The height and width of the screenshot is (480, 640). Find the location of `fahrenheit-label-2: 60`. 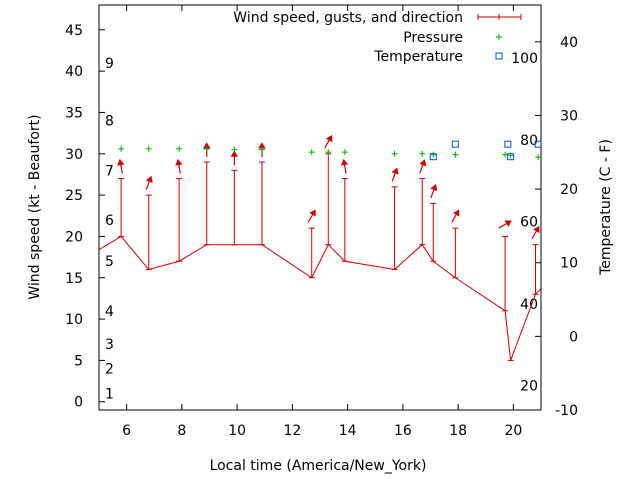

fahrenheit-label-2: 60 is located at coordinates (529, 222).